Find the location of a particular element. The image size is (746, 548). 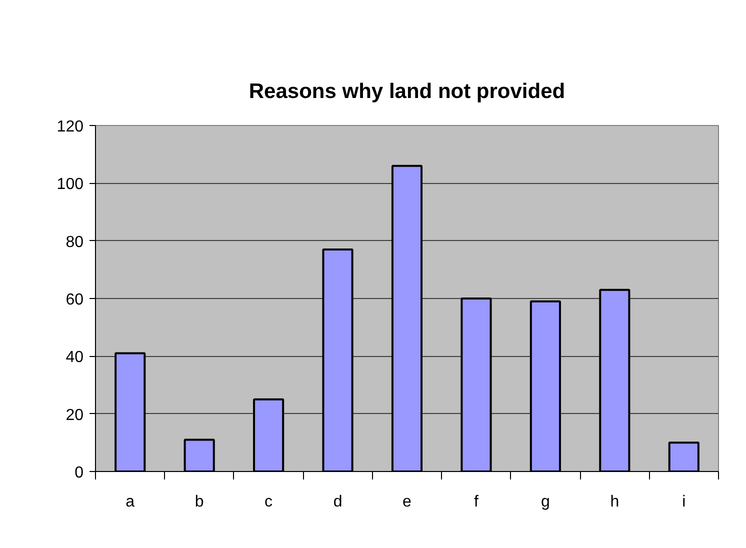

y-tick-label: 120 is located at coordinates (70, 127).